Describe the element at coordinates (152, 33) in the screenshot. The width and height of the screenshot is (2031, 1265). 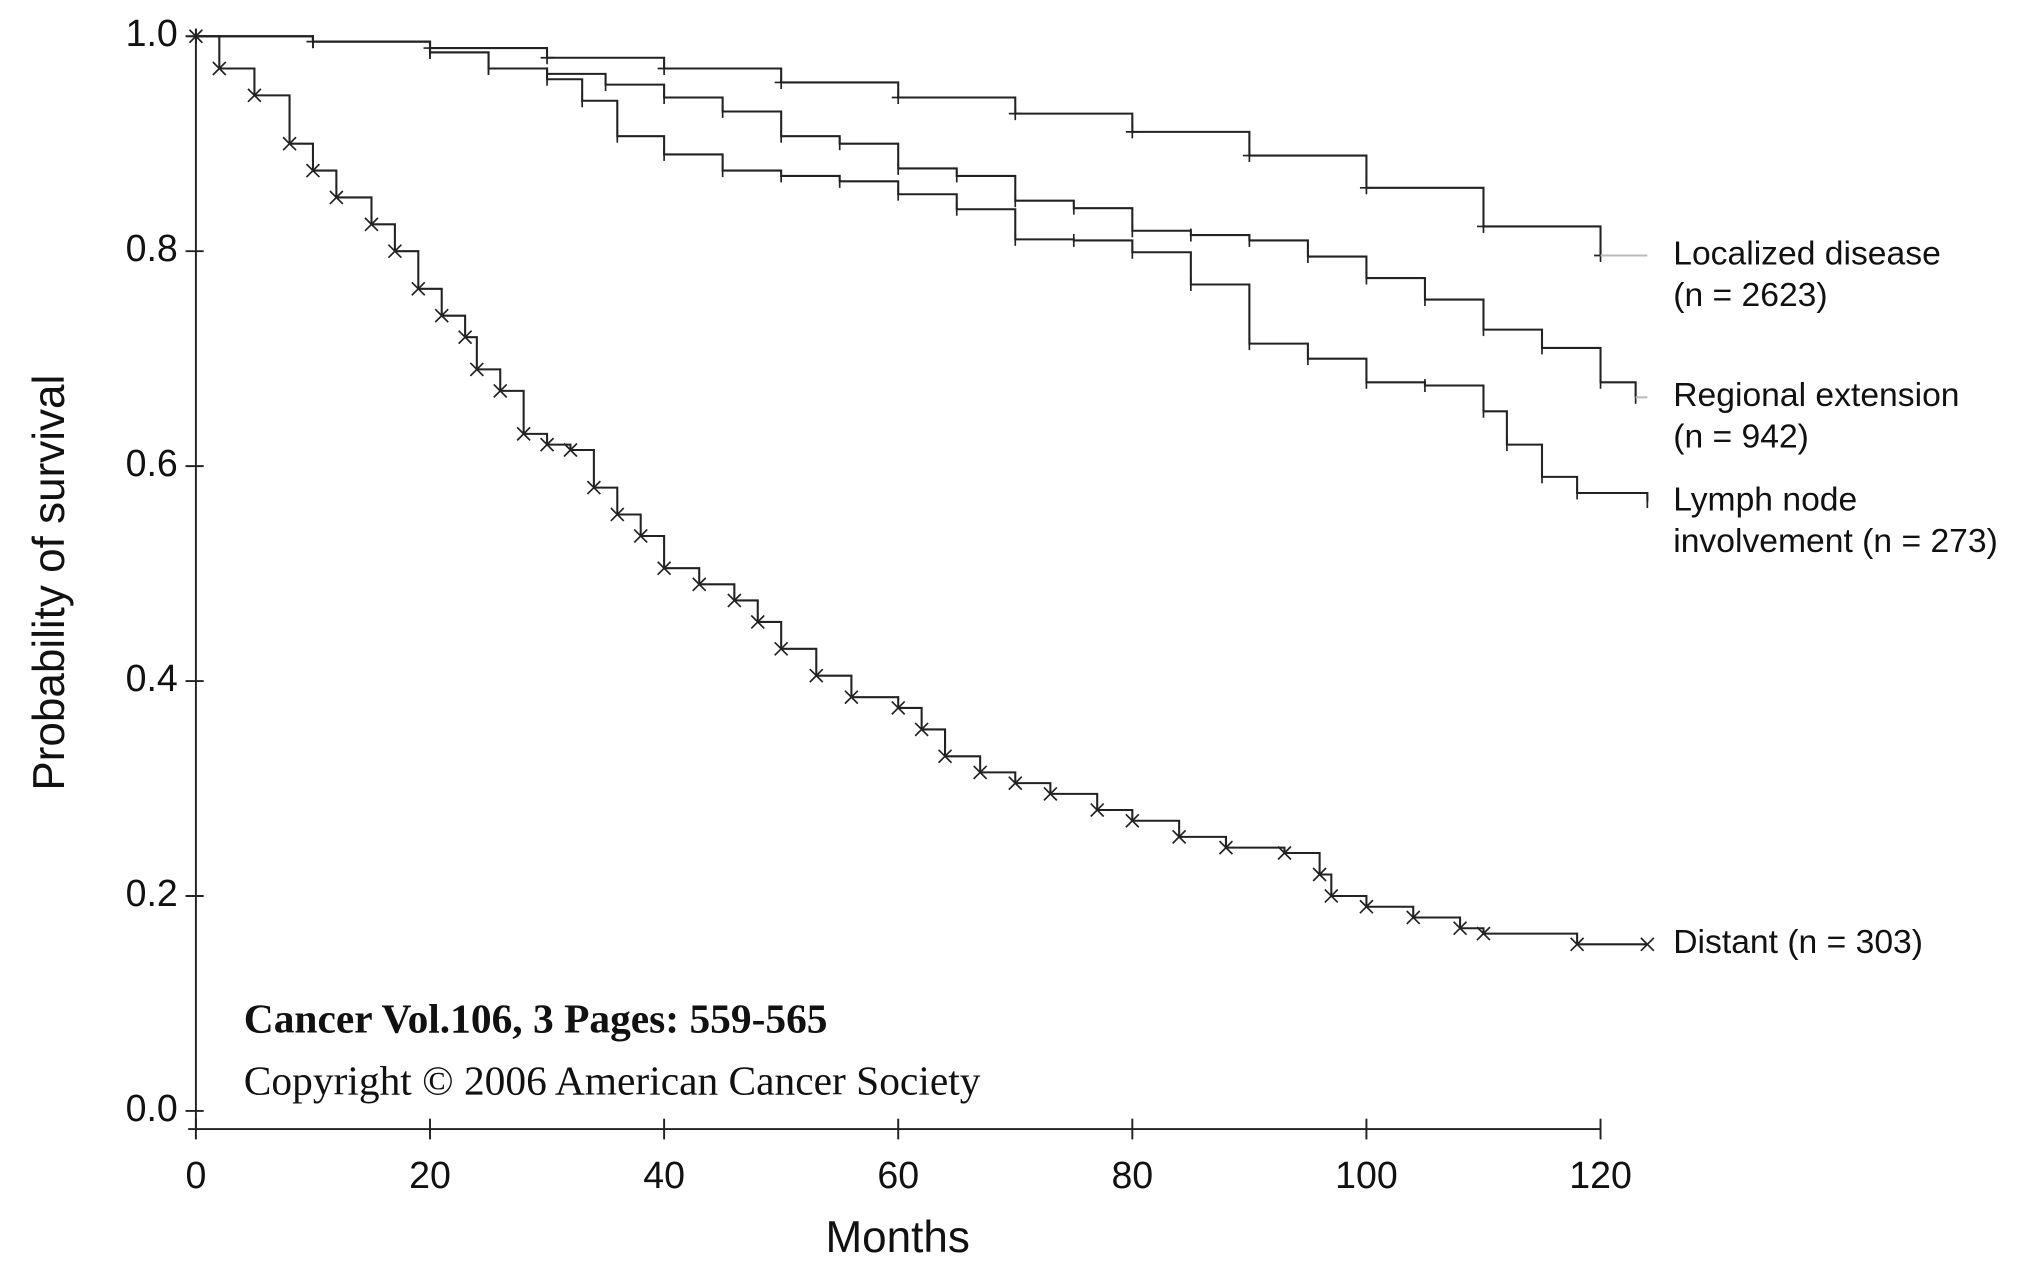
I see `y-tick-label: 1.0` at that location.